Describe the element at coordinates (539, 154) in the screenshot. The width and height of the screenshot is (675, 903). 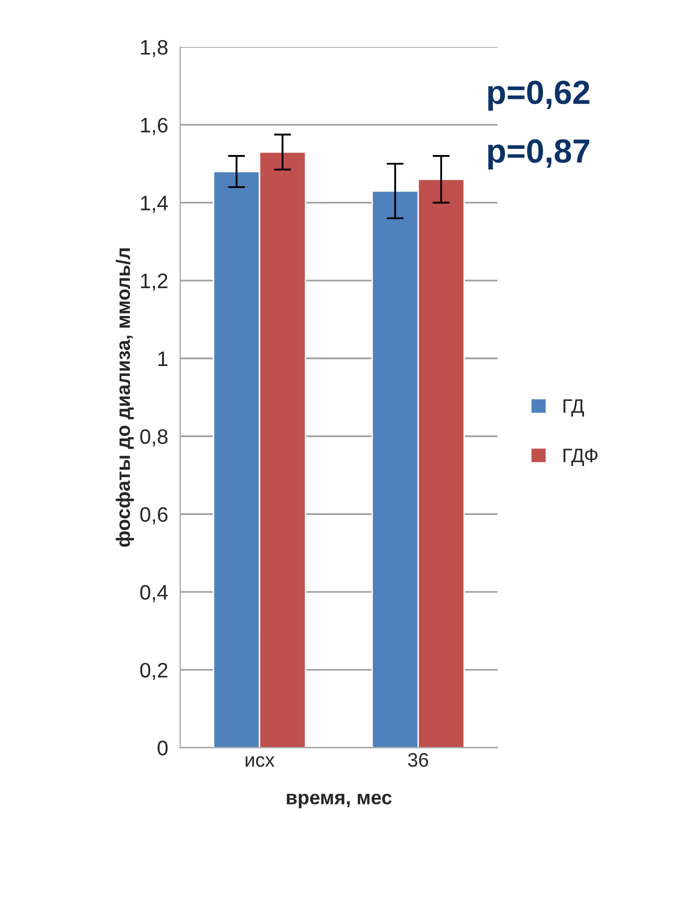
I see `annotation: p=0,87` at that location.